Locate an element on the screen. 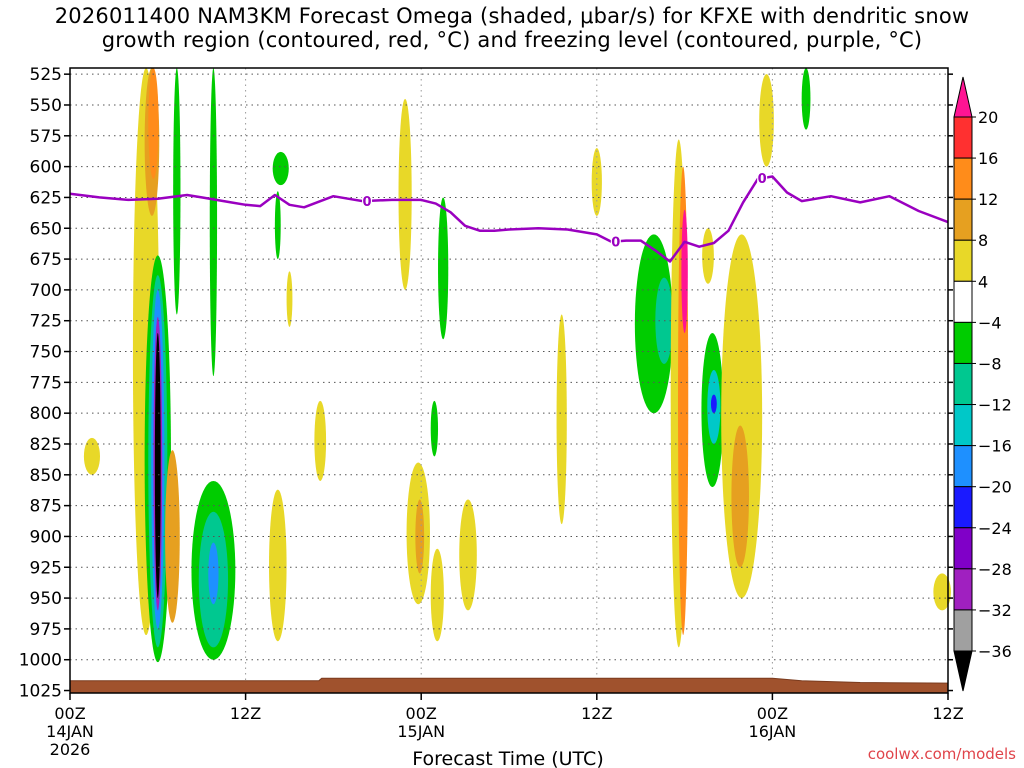  y-tick-label: 1000 is located at coordinates (40, 661).